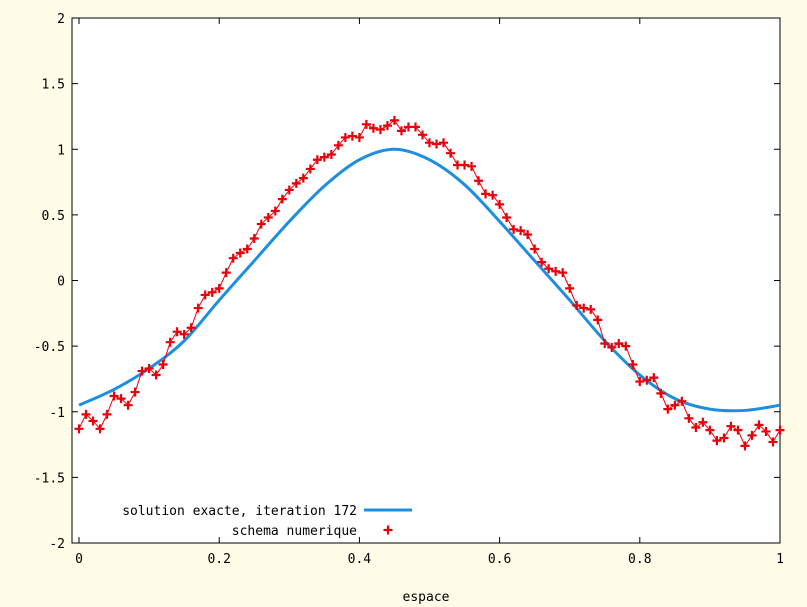  Describe the element at coordinates (79, 559) in the screenshot. I see `x-tick-label: 0` at that location.